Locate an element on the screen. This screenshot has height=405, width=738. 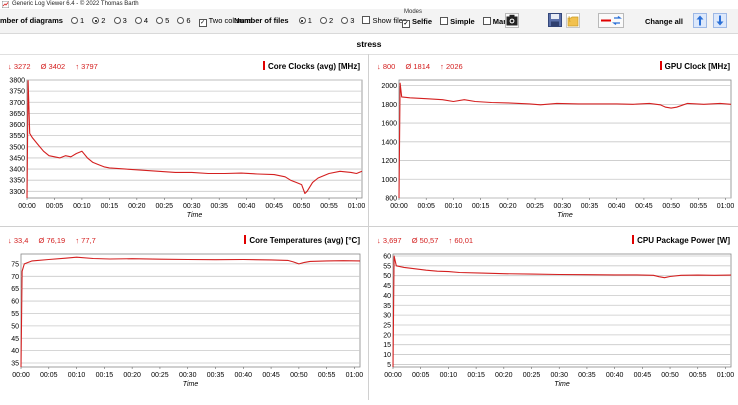
y-tick-label: 70 is located at coordinates (15, 277).